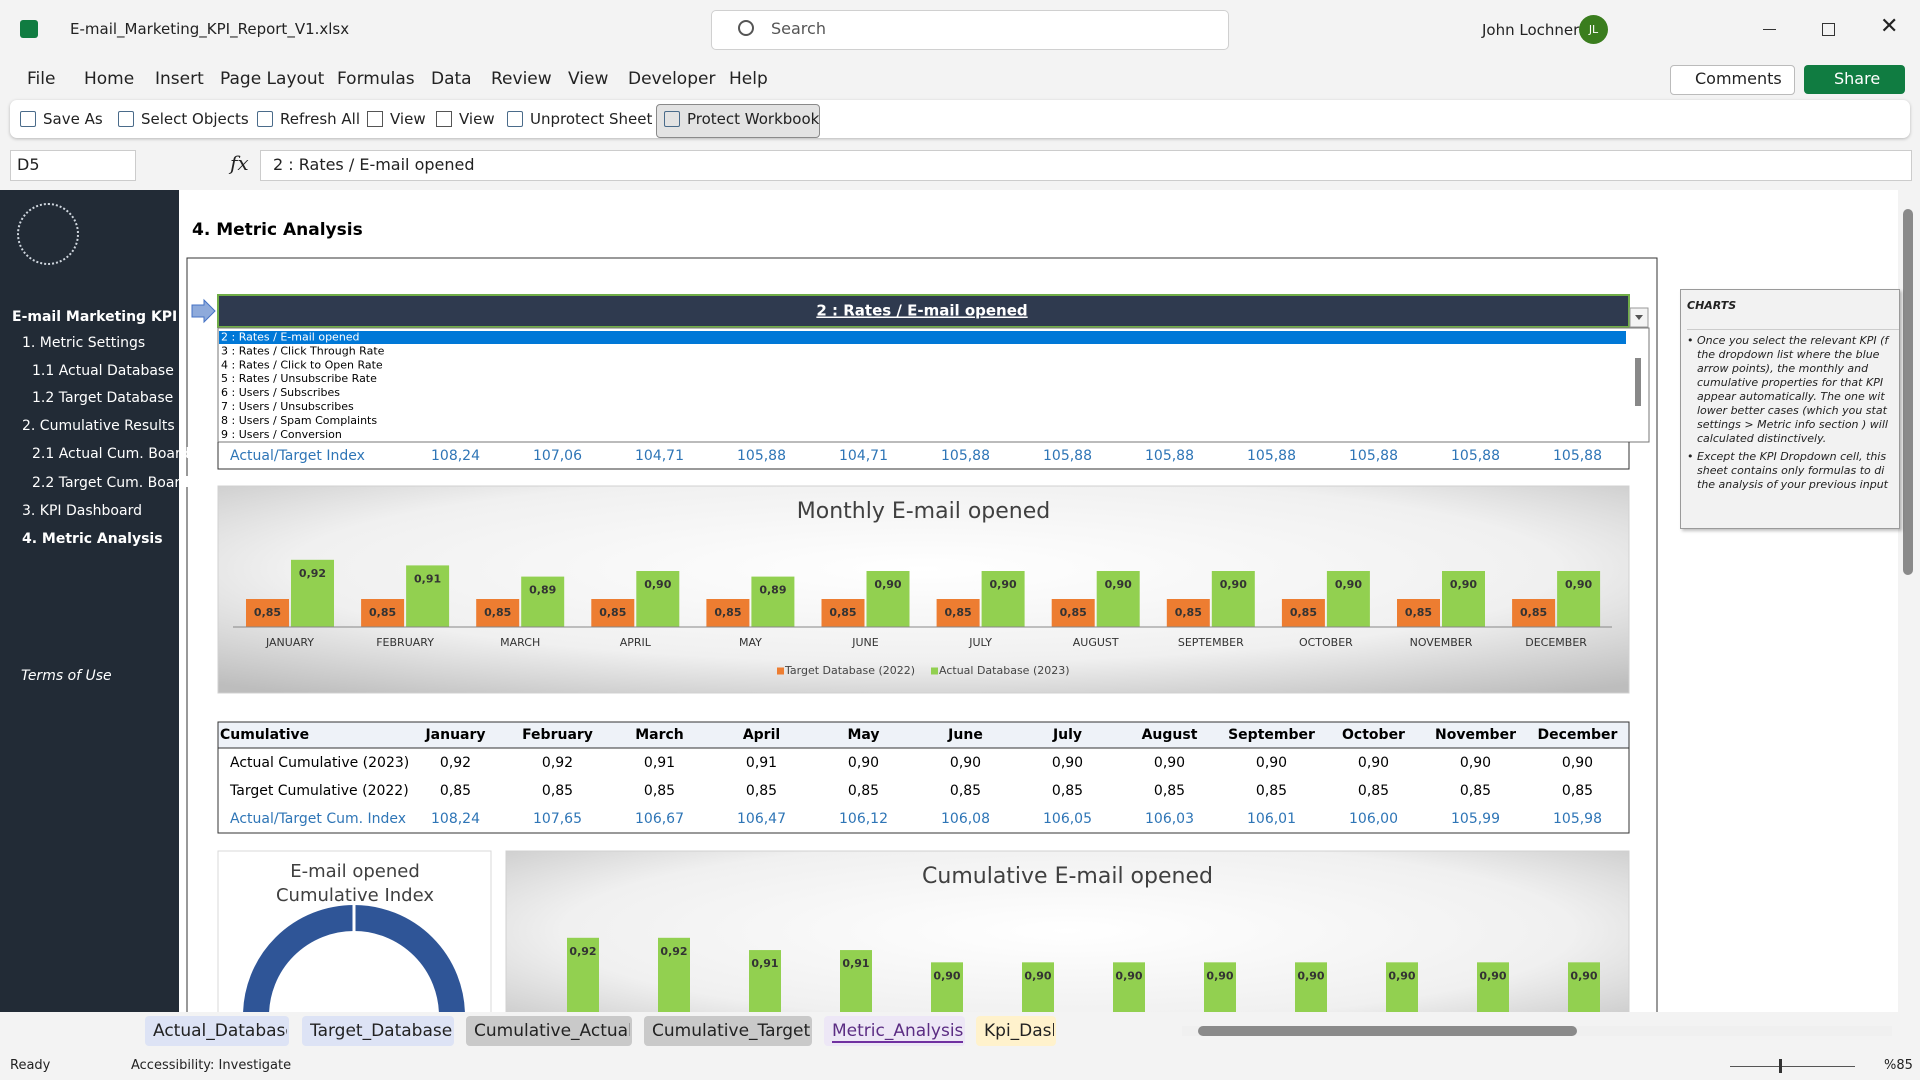  I want to click on zoom-slider, so click(1792, 1066).